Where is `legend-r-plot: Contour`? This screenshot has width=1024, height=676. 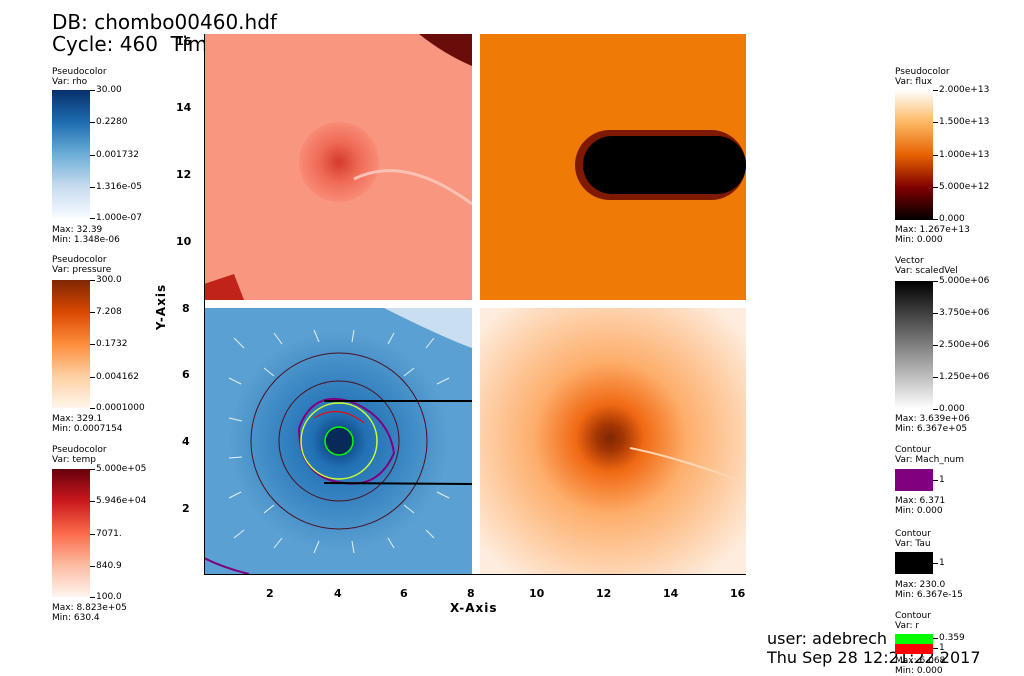
legend-r-plot: Contour is located at coordinates (913, 616).